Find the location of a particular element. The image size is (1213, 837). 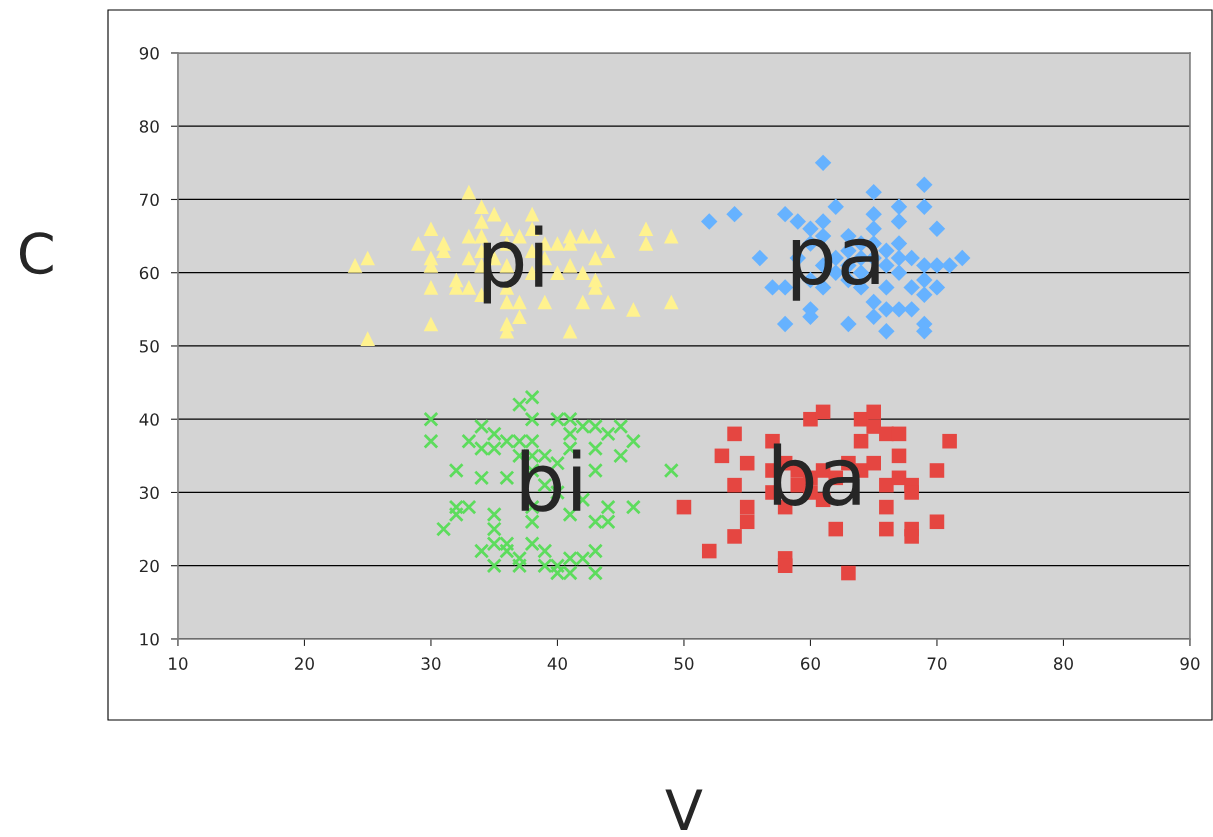

y-tick-label: 40 is located at coordinates (149, 419).